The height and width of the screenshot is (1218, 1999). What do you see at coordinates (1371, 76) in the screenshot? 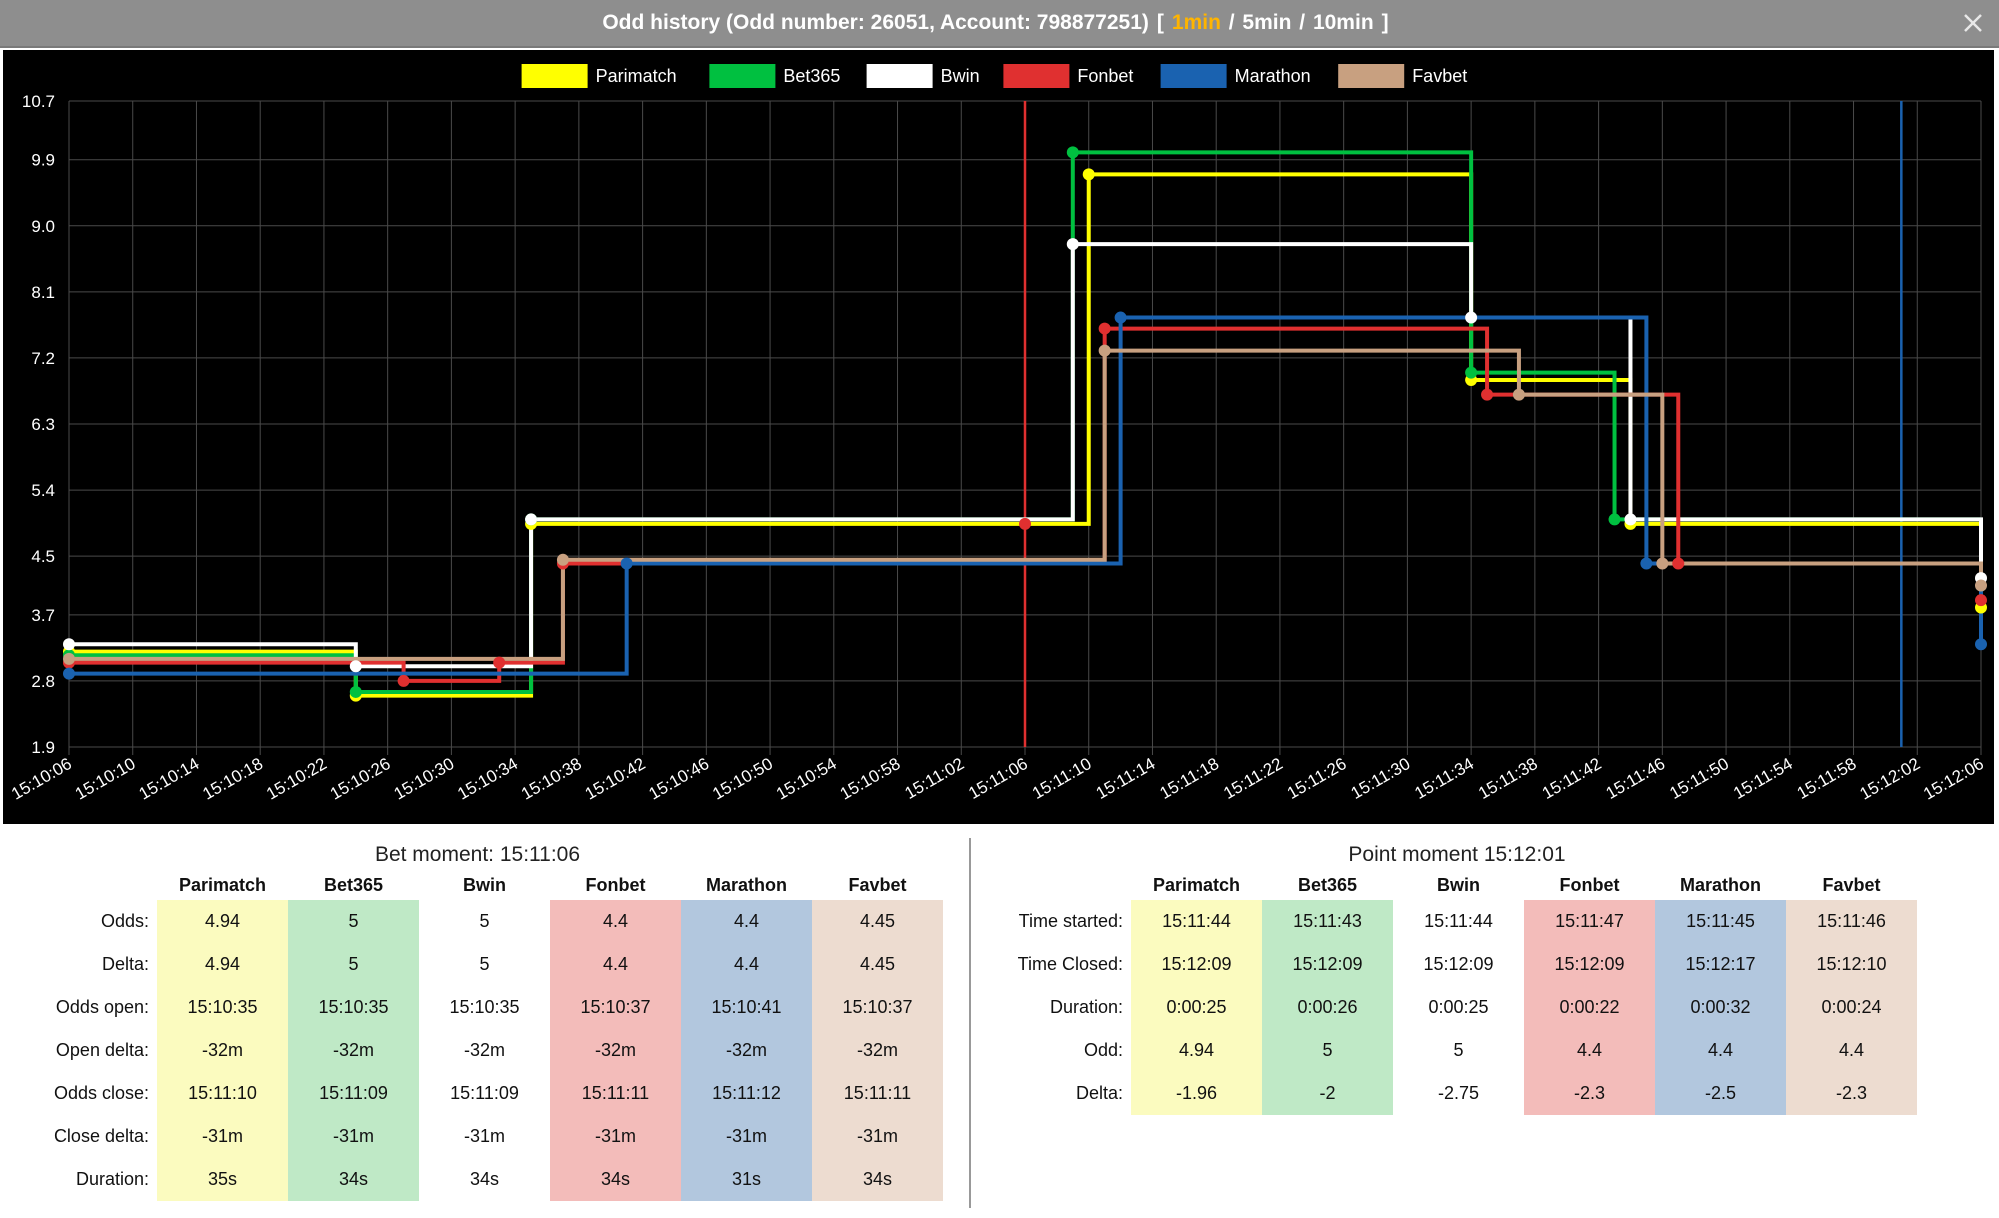
I see `legend-swatch-favbet` at bounding box center [1371, 76].